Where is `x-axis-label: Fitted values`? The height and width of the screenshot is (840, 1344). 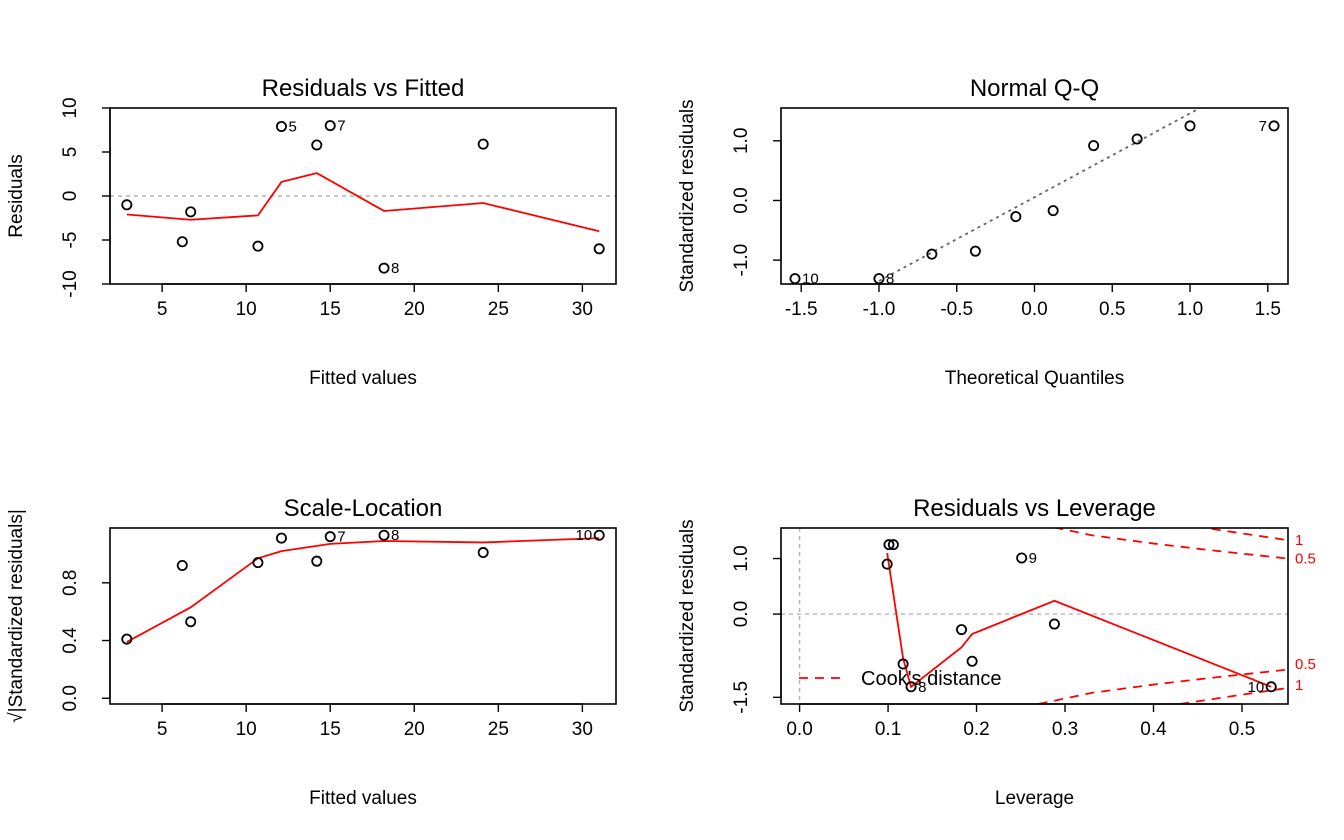 x-axis-label: Fitted values is located at coordinates (363, 378).